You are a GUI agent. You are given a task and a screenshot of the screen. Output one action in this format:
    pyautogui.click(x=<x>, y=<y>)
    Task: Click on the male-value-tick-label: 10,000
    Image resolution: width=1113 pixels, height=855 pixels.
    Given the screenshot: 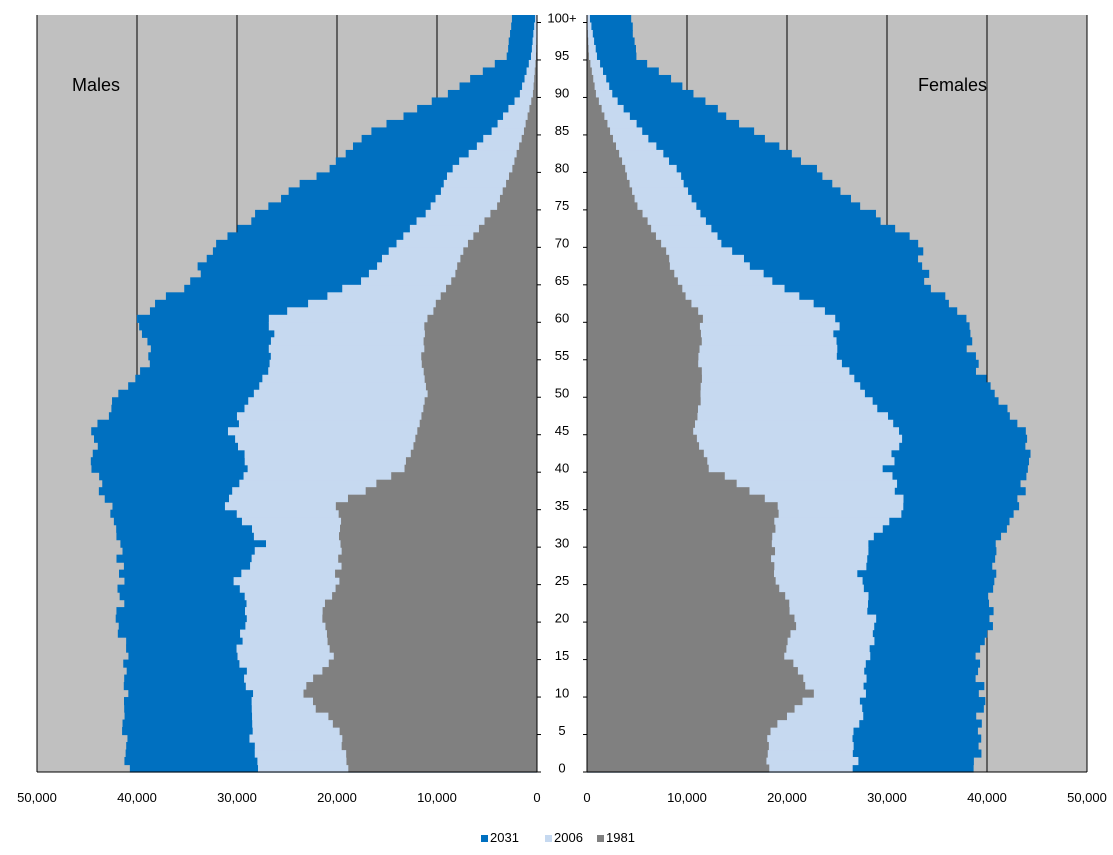 What is the action you would take?
    pyautogui.click(x=437, y=797)
    